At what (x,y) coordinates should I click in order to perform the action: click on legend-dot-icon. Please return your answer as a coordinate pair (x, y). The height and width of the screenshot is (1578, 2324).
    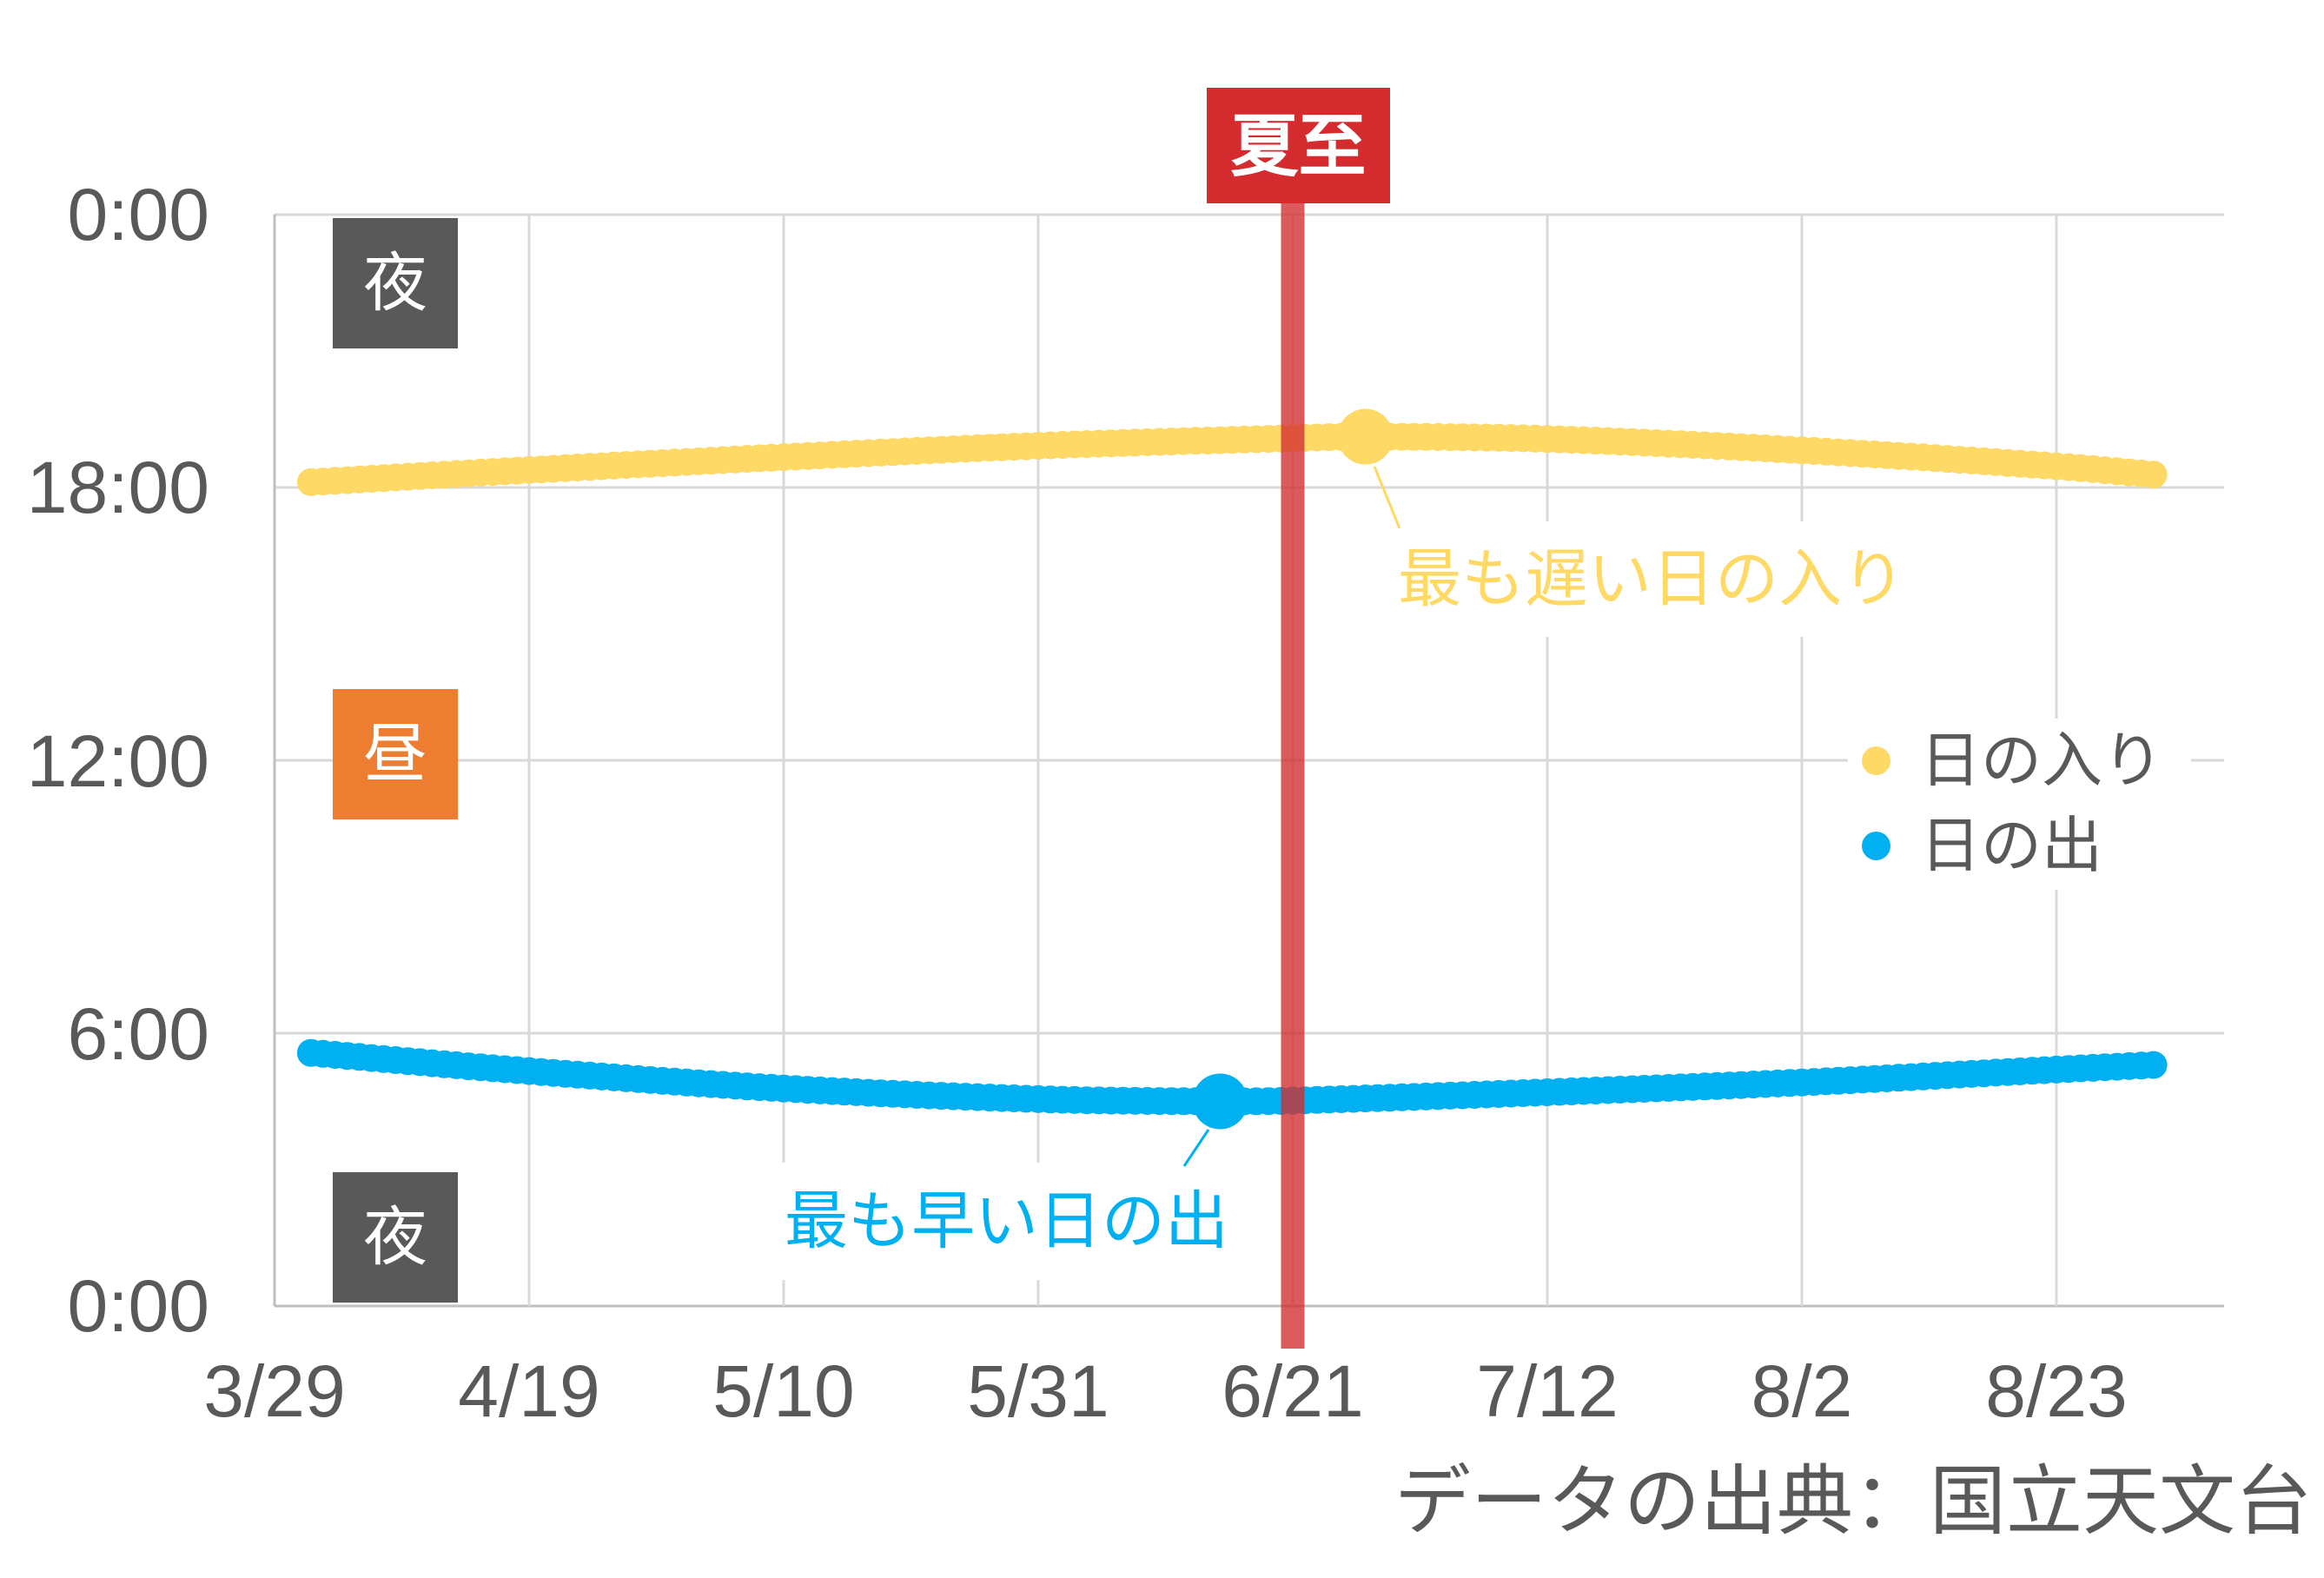
    Looking at the image, I should click on (1876, 760).